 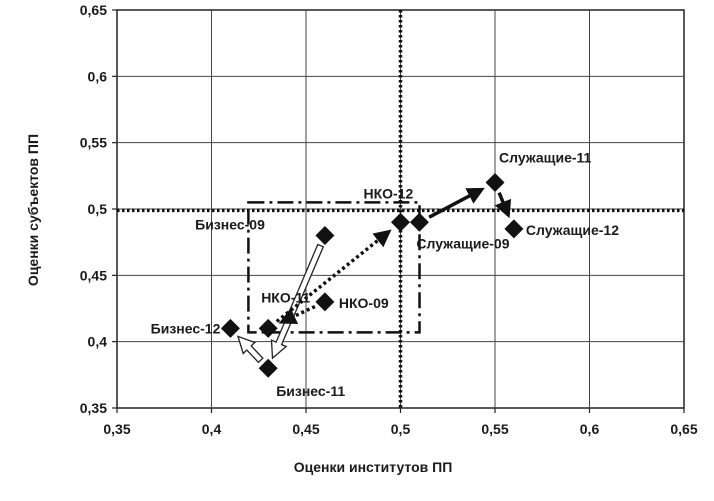 I want to click on x-tick-label: 0,6, so click(x=590, y=429).